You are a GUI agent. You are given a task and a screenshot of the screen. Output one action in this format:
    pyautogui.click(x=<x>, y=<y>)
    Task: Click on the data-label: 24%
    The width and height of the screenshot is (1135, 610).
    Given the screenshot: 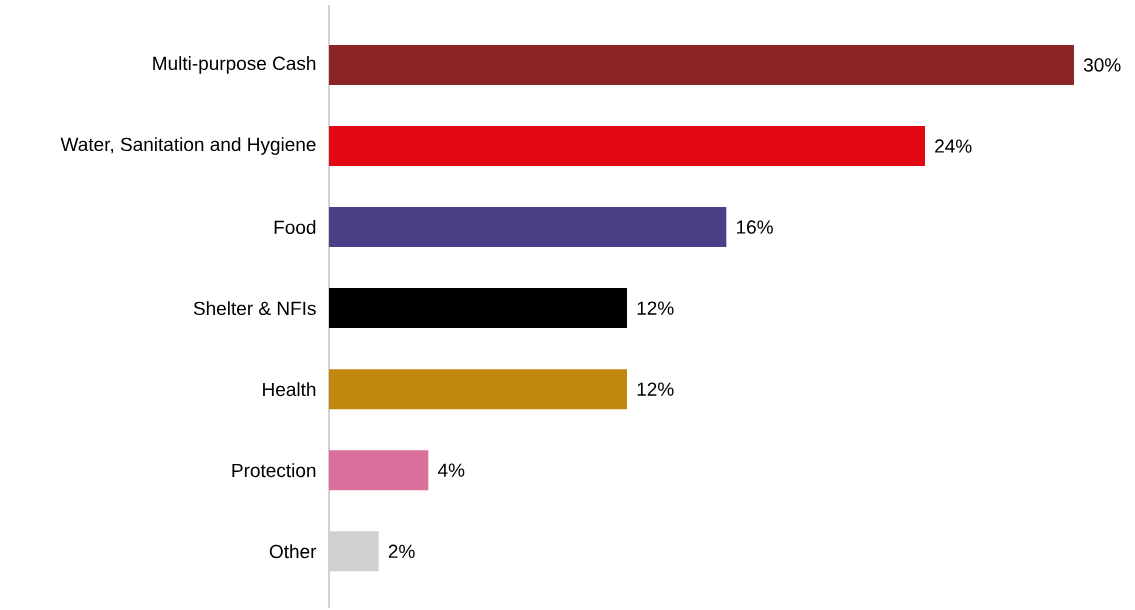 What is the action you would take?
    pyautogui.click(x=953, y=146)
    